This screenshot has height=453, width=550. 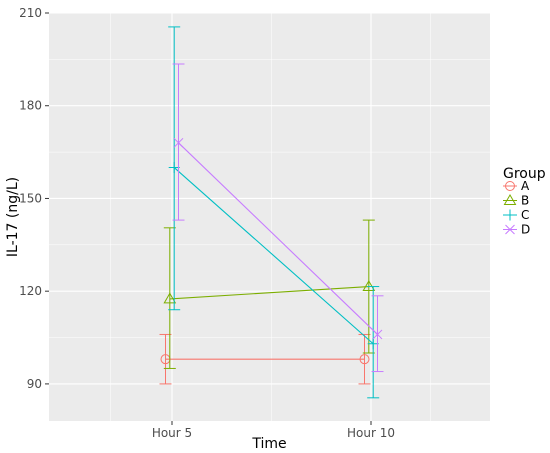 I want to click on x-axis: Hour 5 Hour 10, so click(x=273, y=430).